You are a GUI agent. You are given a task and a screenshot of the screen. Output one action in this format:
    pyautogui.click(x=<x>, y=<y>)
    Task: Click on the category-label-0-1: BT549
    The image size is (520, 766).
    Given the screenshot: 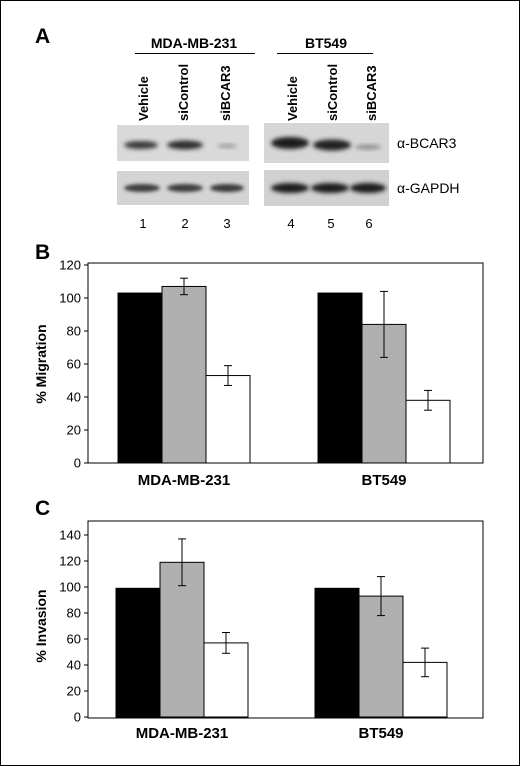 What is the action you would take?
    pyautogui.click(x=383, y=480)
    